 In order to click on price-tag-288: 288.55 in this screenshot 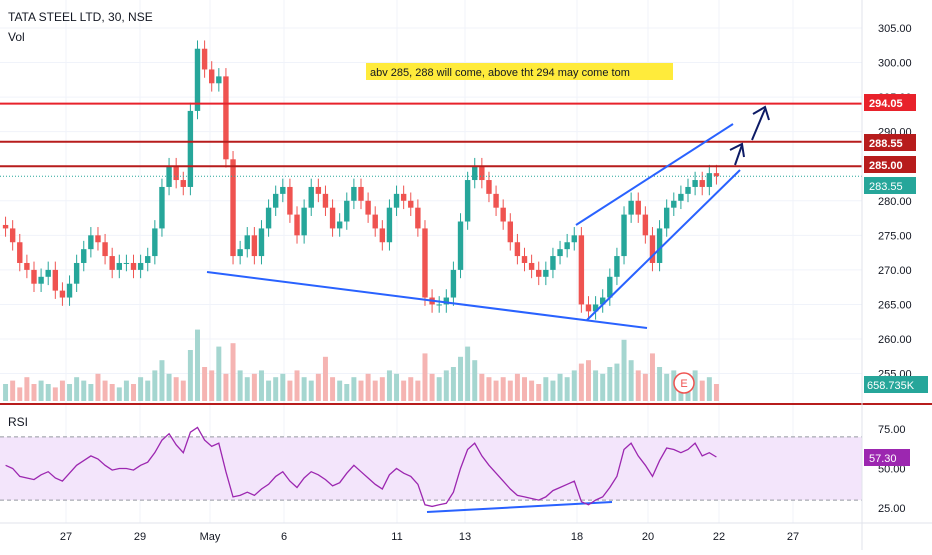, I will do `click(890, 142)`.